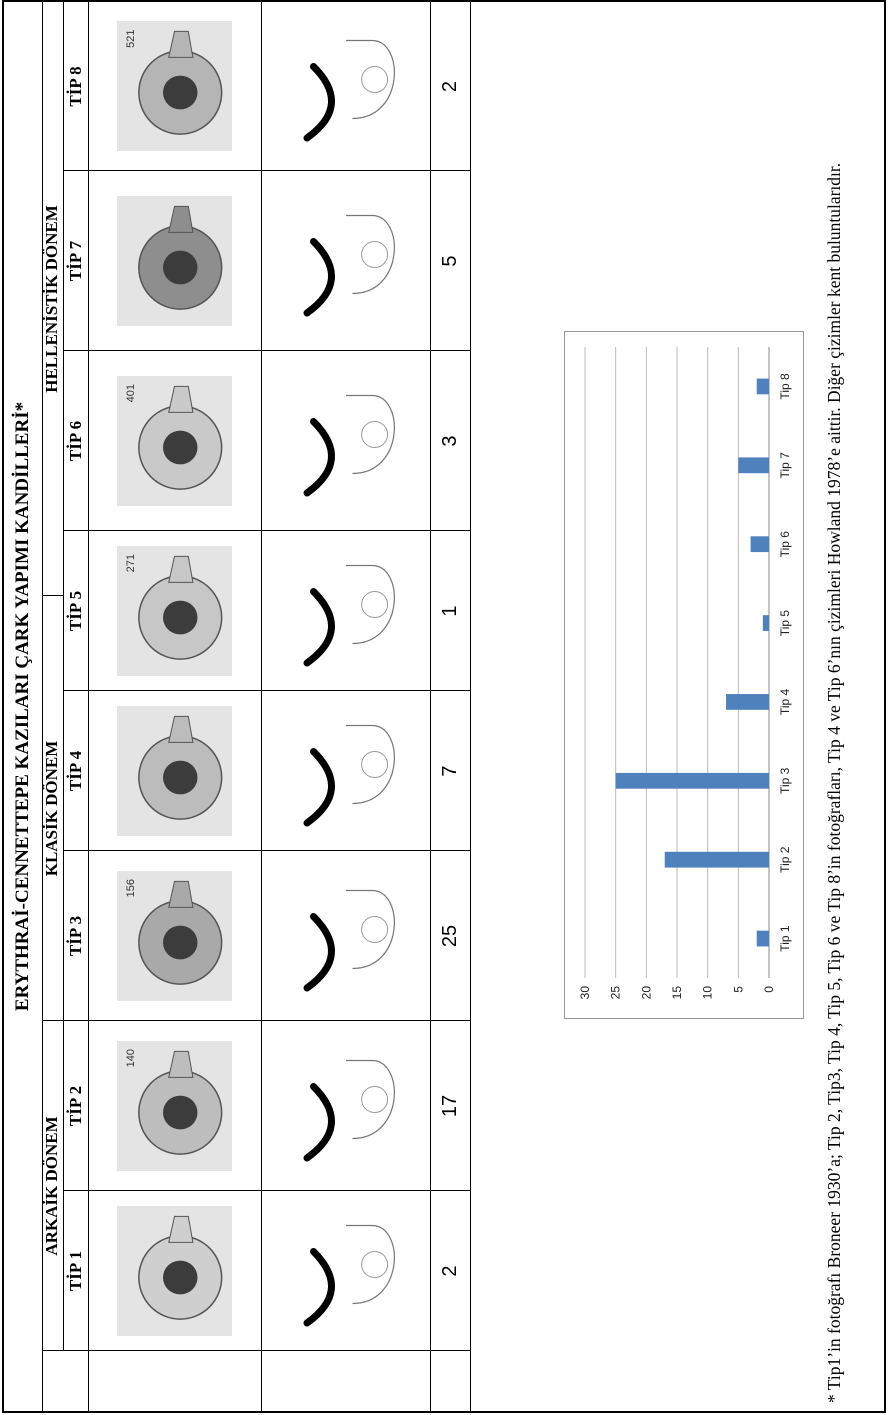  What do you see at coordinates (75, 1271) in the screenshot?
I see `type-label: TİP 1` at bounding box center [75, 1271].